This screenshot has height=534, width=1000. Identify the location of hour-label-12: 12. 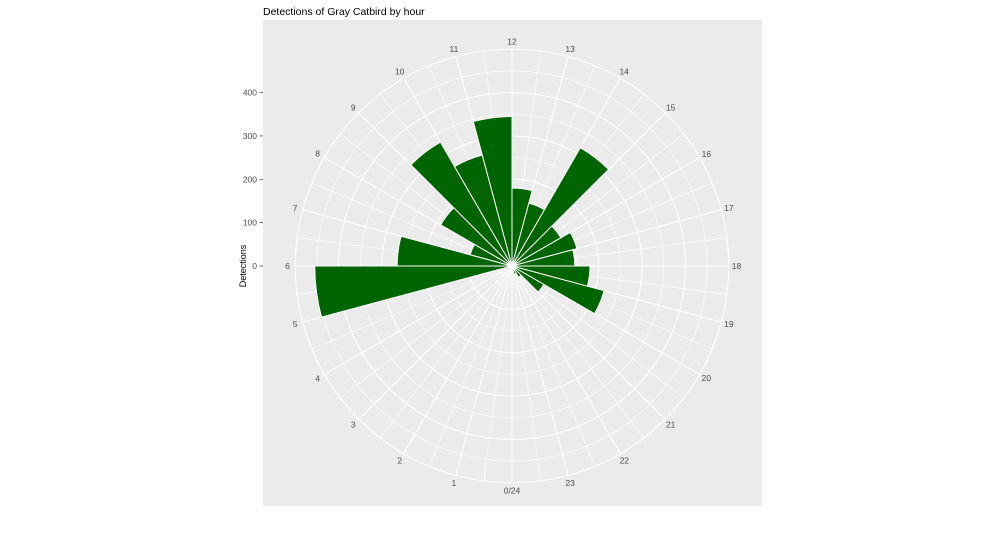
(512, 42).